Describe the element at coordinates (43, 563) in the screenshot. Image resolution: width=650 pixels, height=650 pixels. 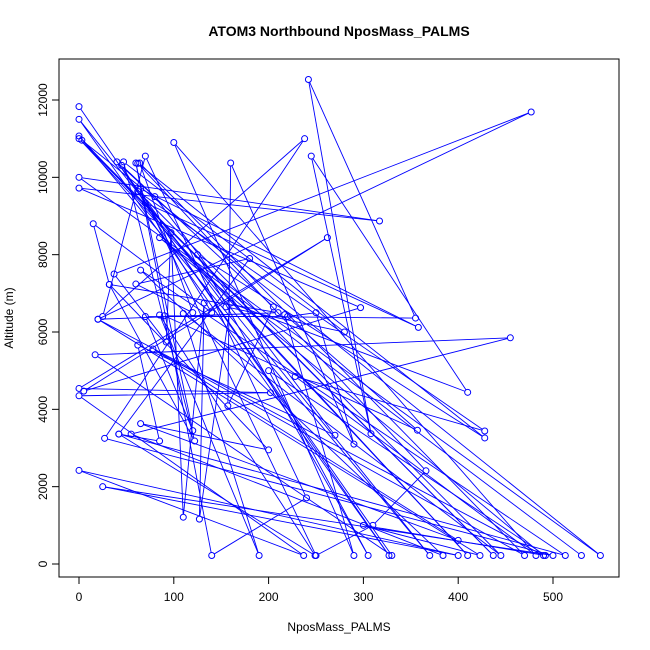
I see `y-tick-label: 0` at that location.